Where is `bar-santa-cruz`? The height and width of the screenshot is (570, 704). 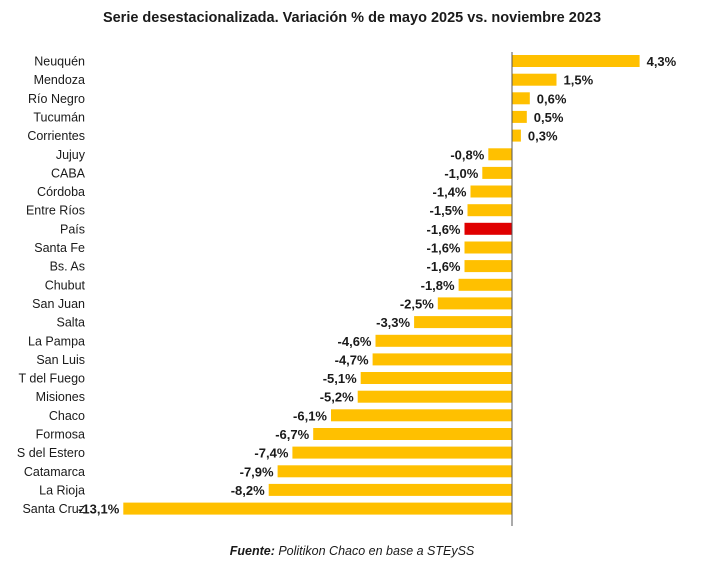
bar-santa-cruz is located at coordinates (318, 508).